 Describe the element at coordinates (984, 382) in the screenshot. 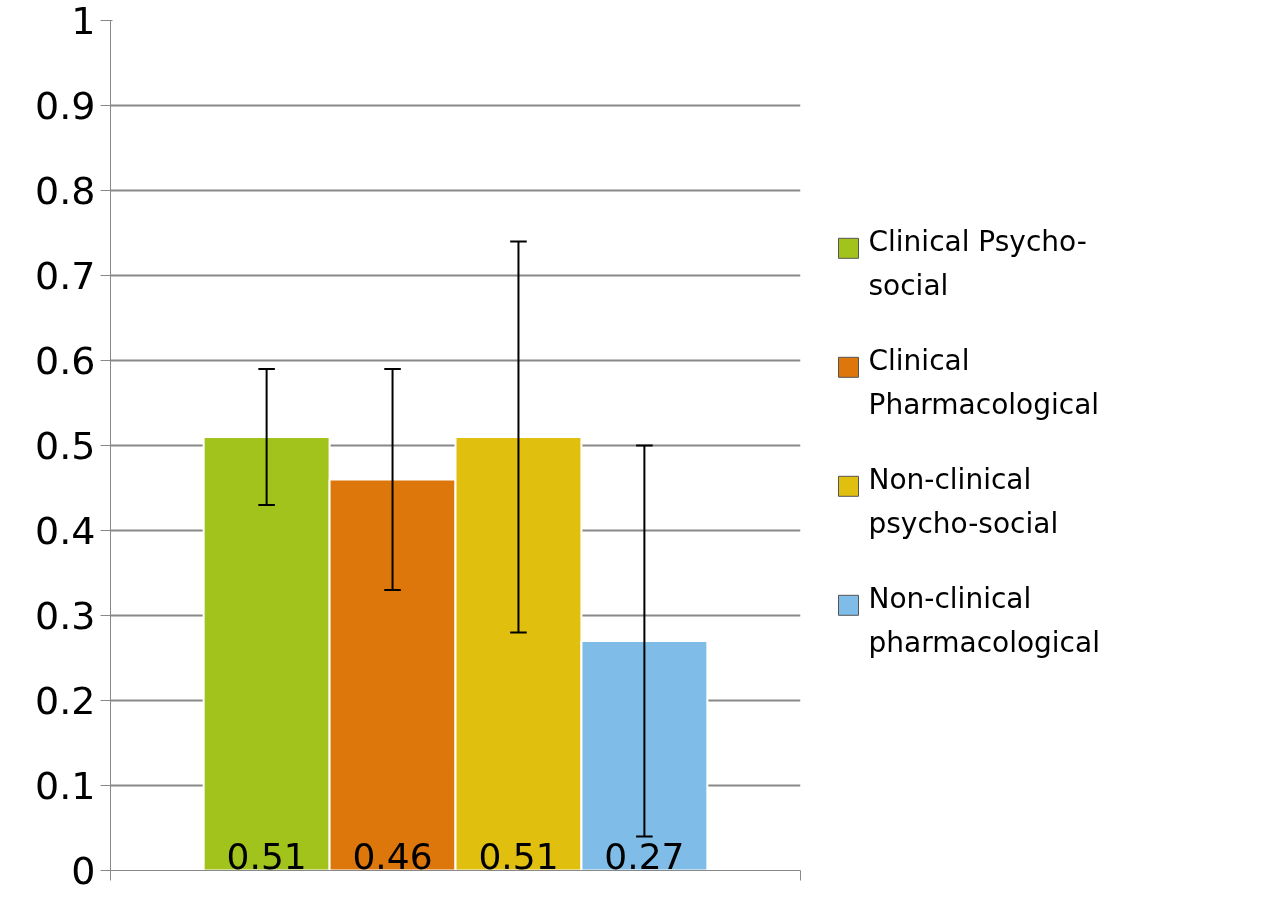

I see `legend-label: Clinical Pharmacological` at that location.